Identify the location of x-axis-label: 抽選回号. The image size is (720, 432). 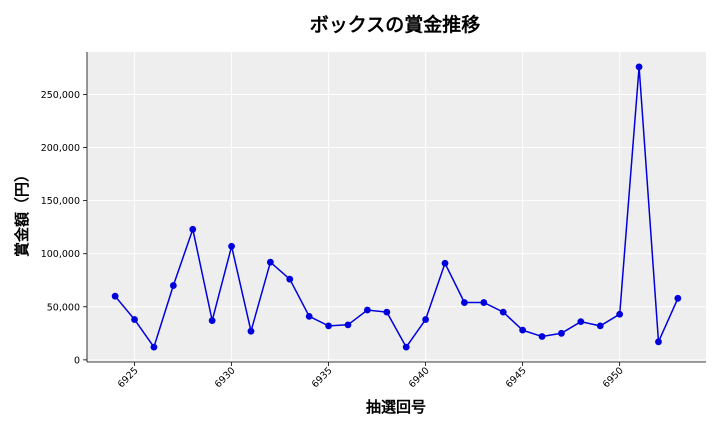
(396, 407).